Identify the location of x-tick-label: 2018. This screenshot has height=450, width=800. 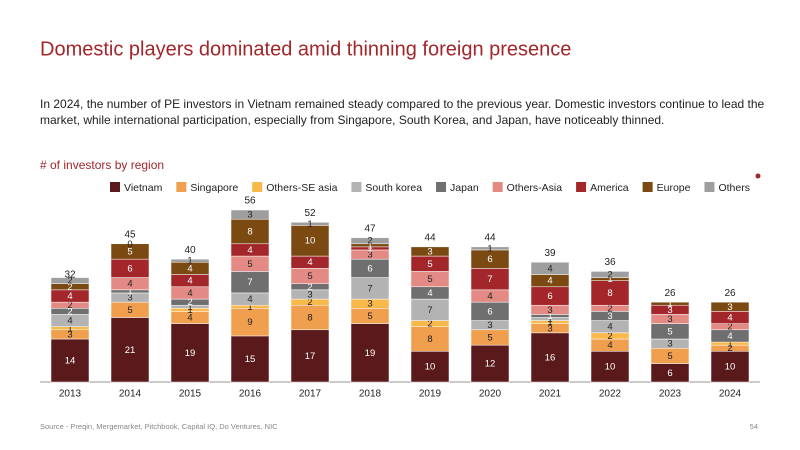
(370, 394).